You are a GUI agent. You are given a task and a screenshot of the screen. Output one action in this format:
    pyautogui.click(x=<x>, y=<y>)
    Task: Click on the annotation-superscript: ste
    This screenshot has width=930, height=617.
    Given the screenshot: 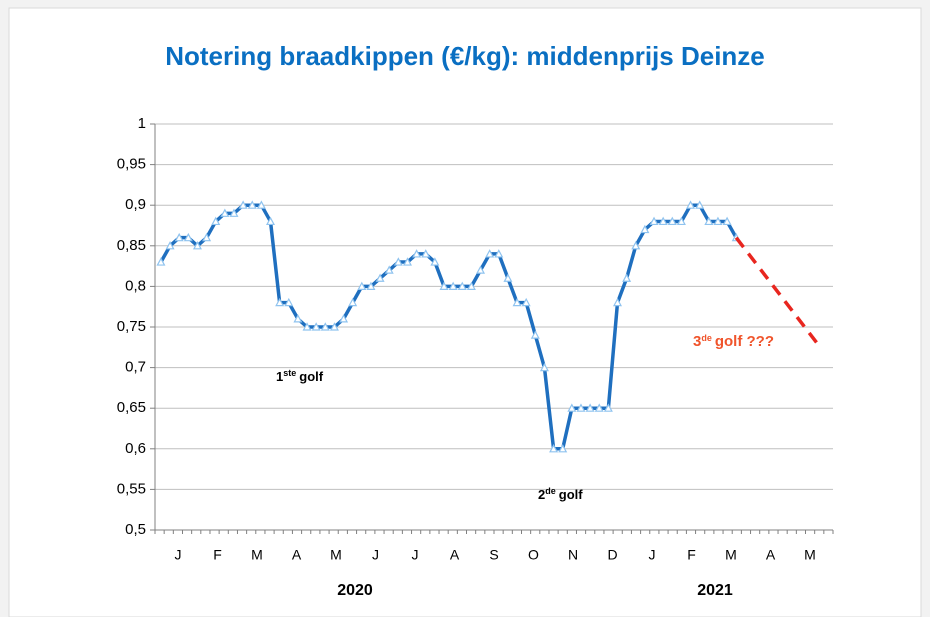 What is the action you would take?
    pyautogui.click(x=289, y=373)
    